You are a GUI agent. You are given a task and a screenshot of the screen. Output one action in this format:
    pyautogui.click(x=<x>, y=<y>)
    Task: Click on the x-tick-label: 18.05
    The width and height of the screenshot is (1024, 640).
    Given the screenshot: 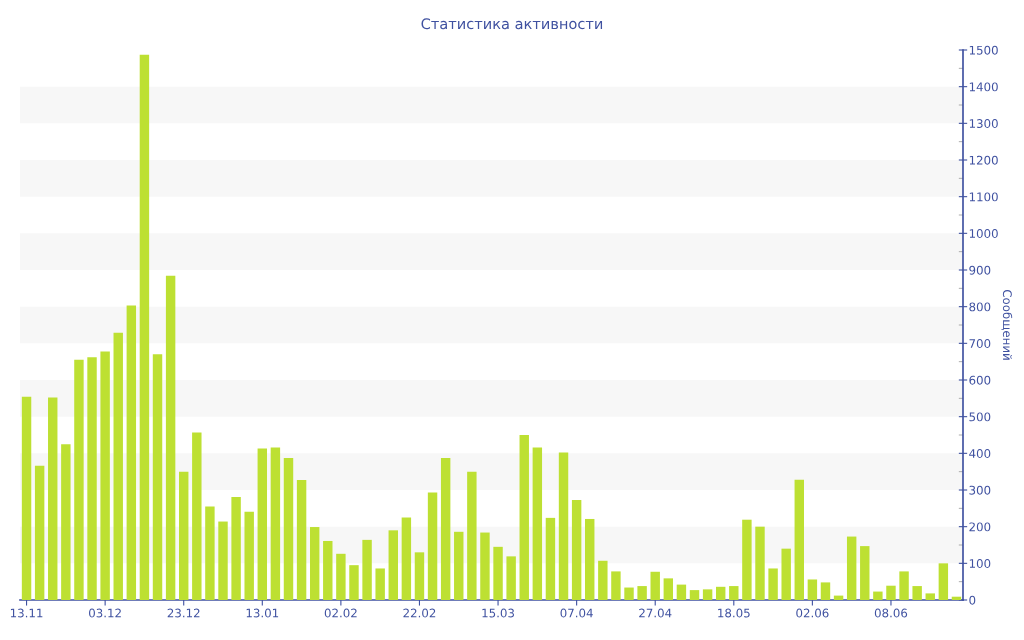 What is the action you would take?
    pyautogui.click(x=734, y=613)
    